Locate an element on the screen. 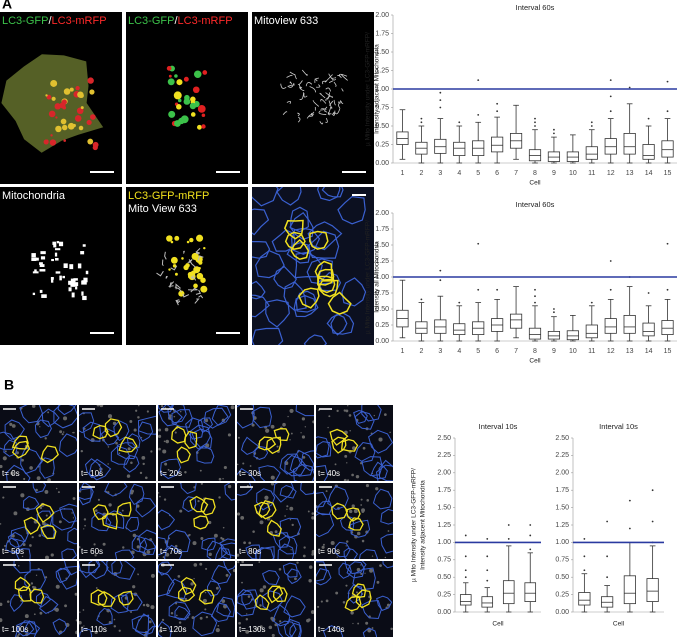 Image resolution: width=678 pixels, height=638 pixels. x-tick-label: 15 is located at coordinates (668, 173).